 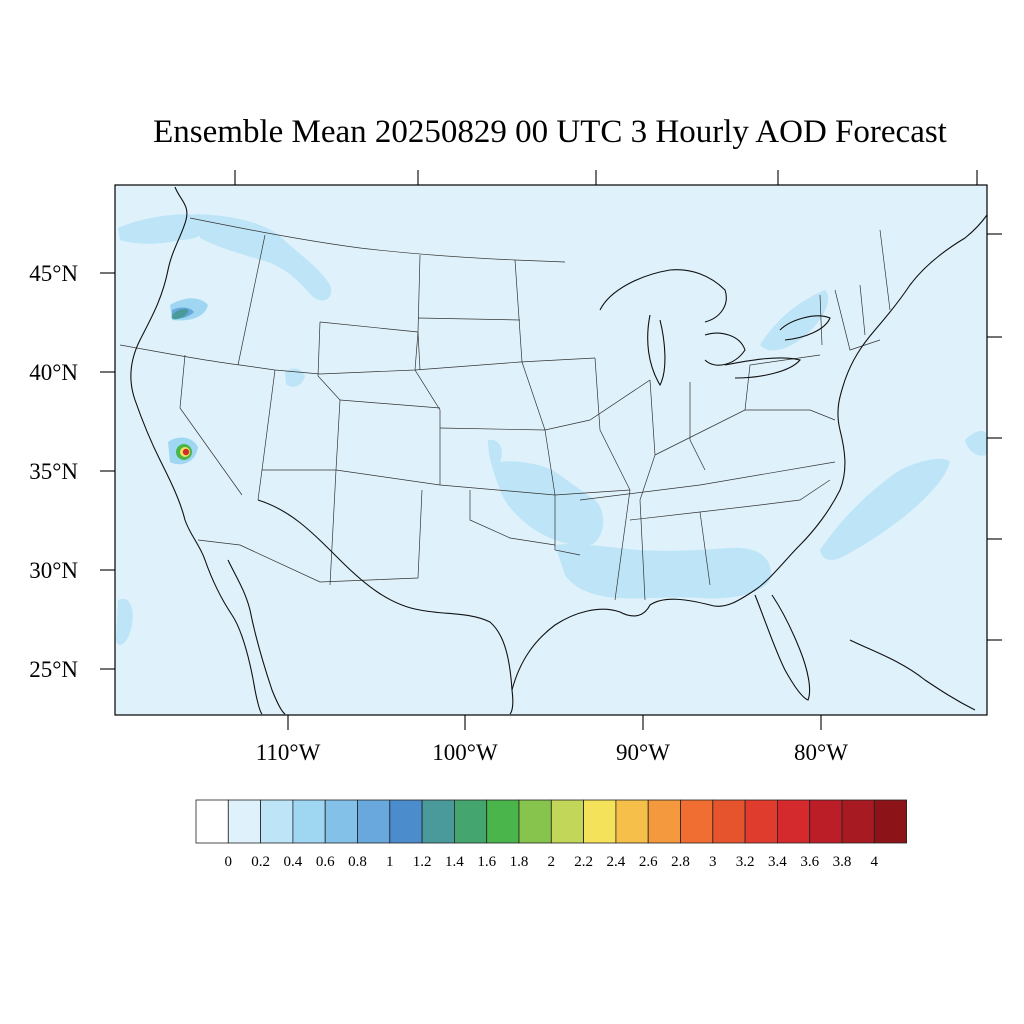 I want to click on lat-label: 25°N, so click(x=53, y=669).